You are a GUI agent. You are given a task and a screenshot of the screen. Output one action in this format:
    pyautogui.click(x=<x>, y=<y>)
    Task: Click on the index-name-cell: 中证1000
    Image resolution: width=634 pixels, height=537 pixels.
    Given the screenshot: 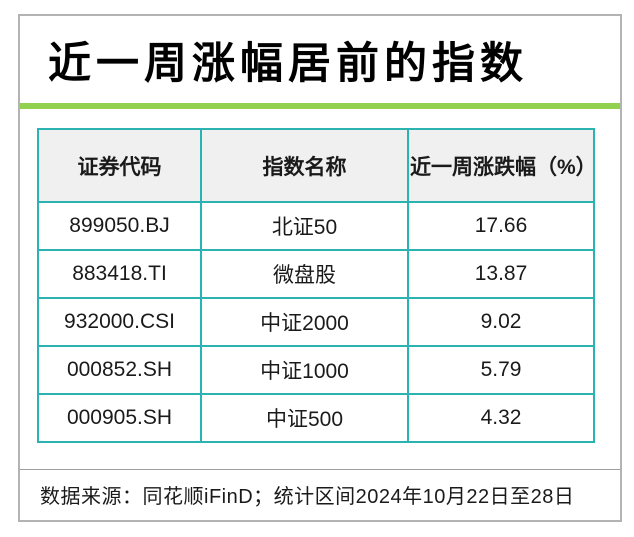 What is the action you would take?
    pyautogui.click(x=304, y=370)
    